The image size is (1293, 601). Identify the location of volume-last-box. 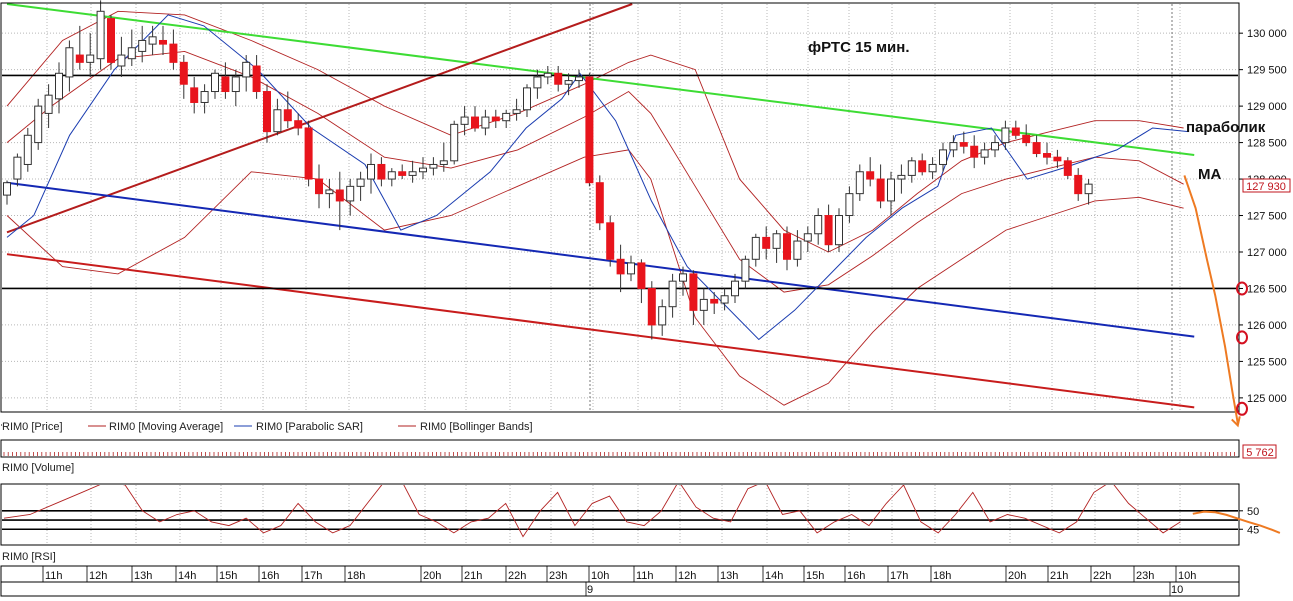
(1259, 451).